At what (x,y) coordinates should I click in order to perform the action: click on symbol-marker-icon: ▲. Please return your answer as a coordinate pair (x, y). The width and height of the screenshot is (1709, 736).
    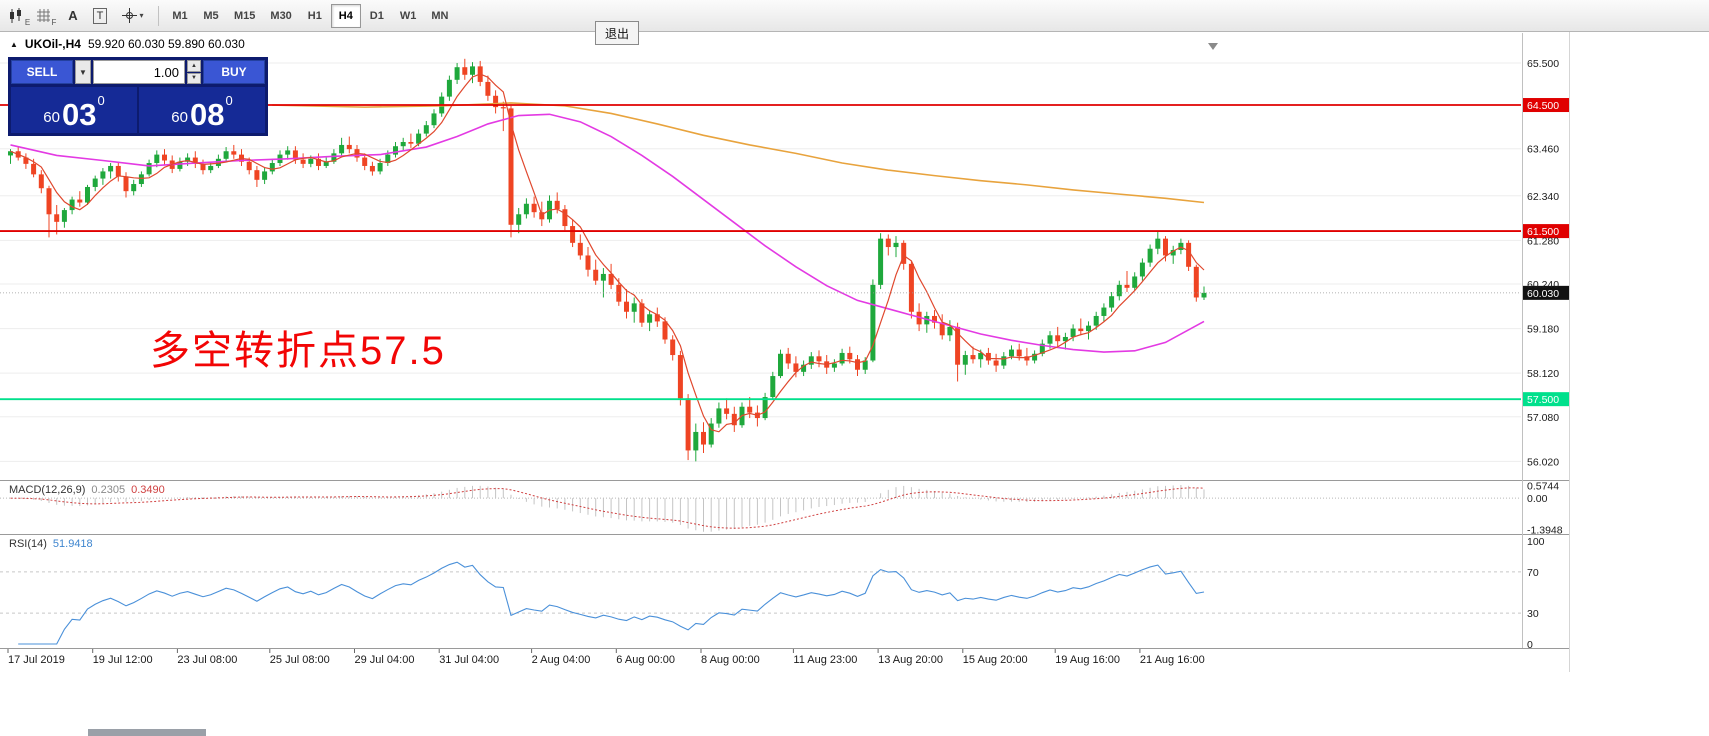
    Looking at the image, I should click on (14, 44).